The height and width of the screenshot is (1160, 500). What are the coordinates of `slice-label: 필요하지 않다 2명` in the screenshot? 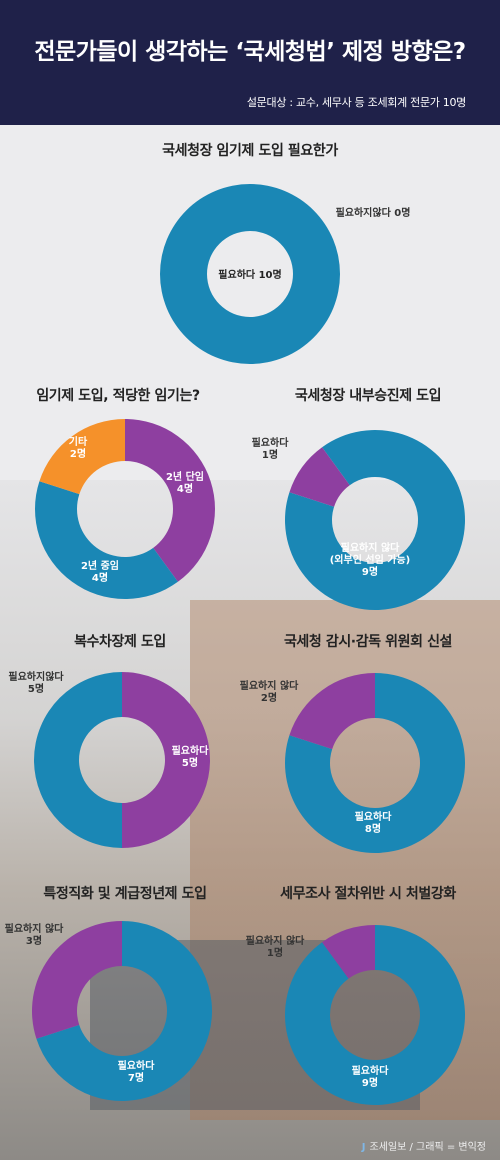 It's located at (269, 691).